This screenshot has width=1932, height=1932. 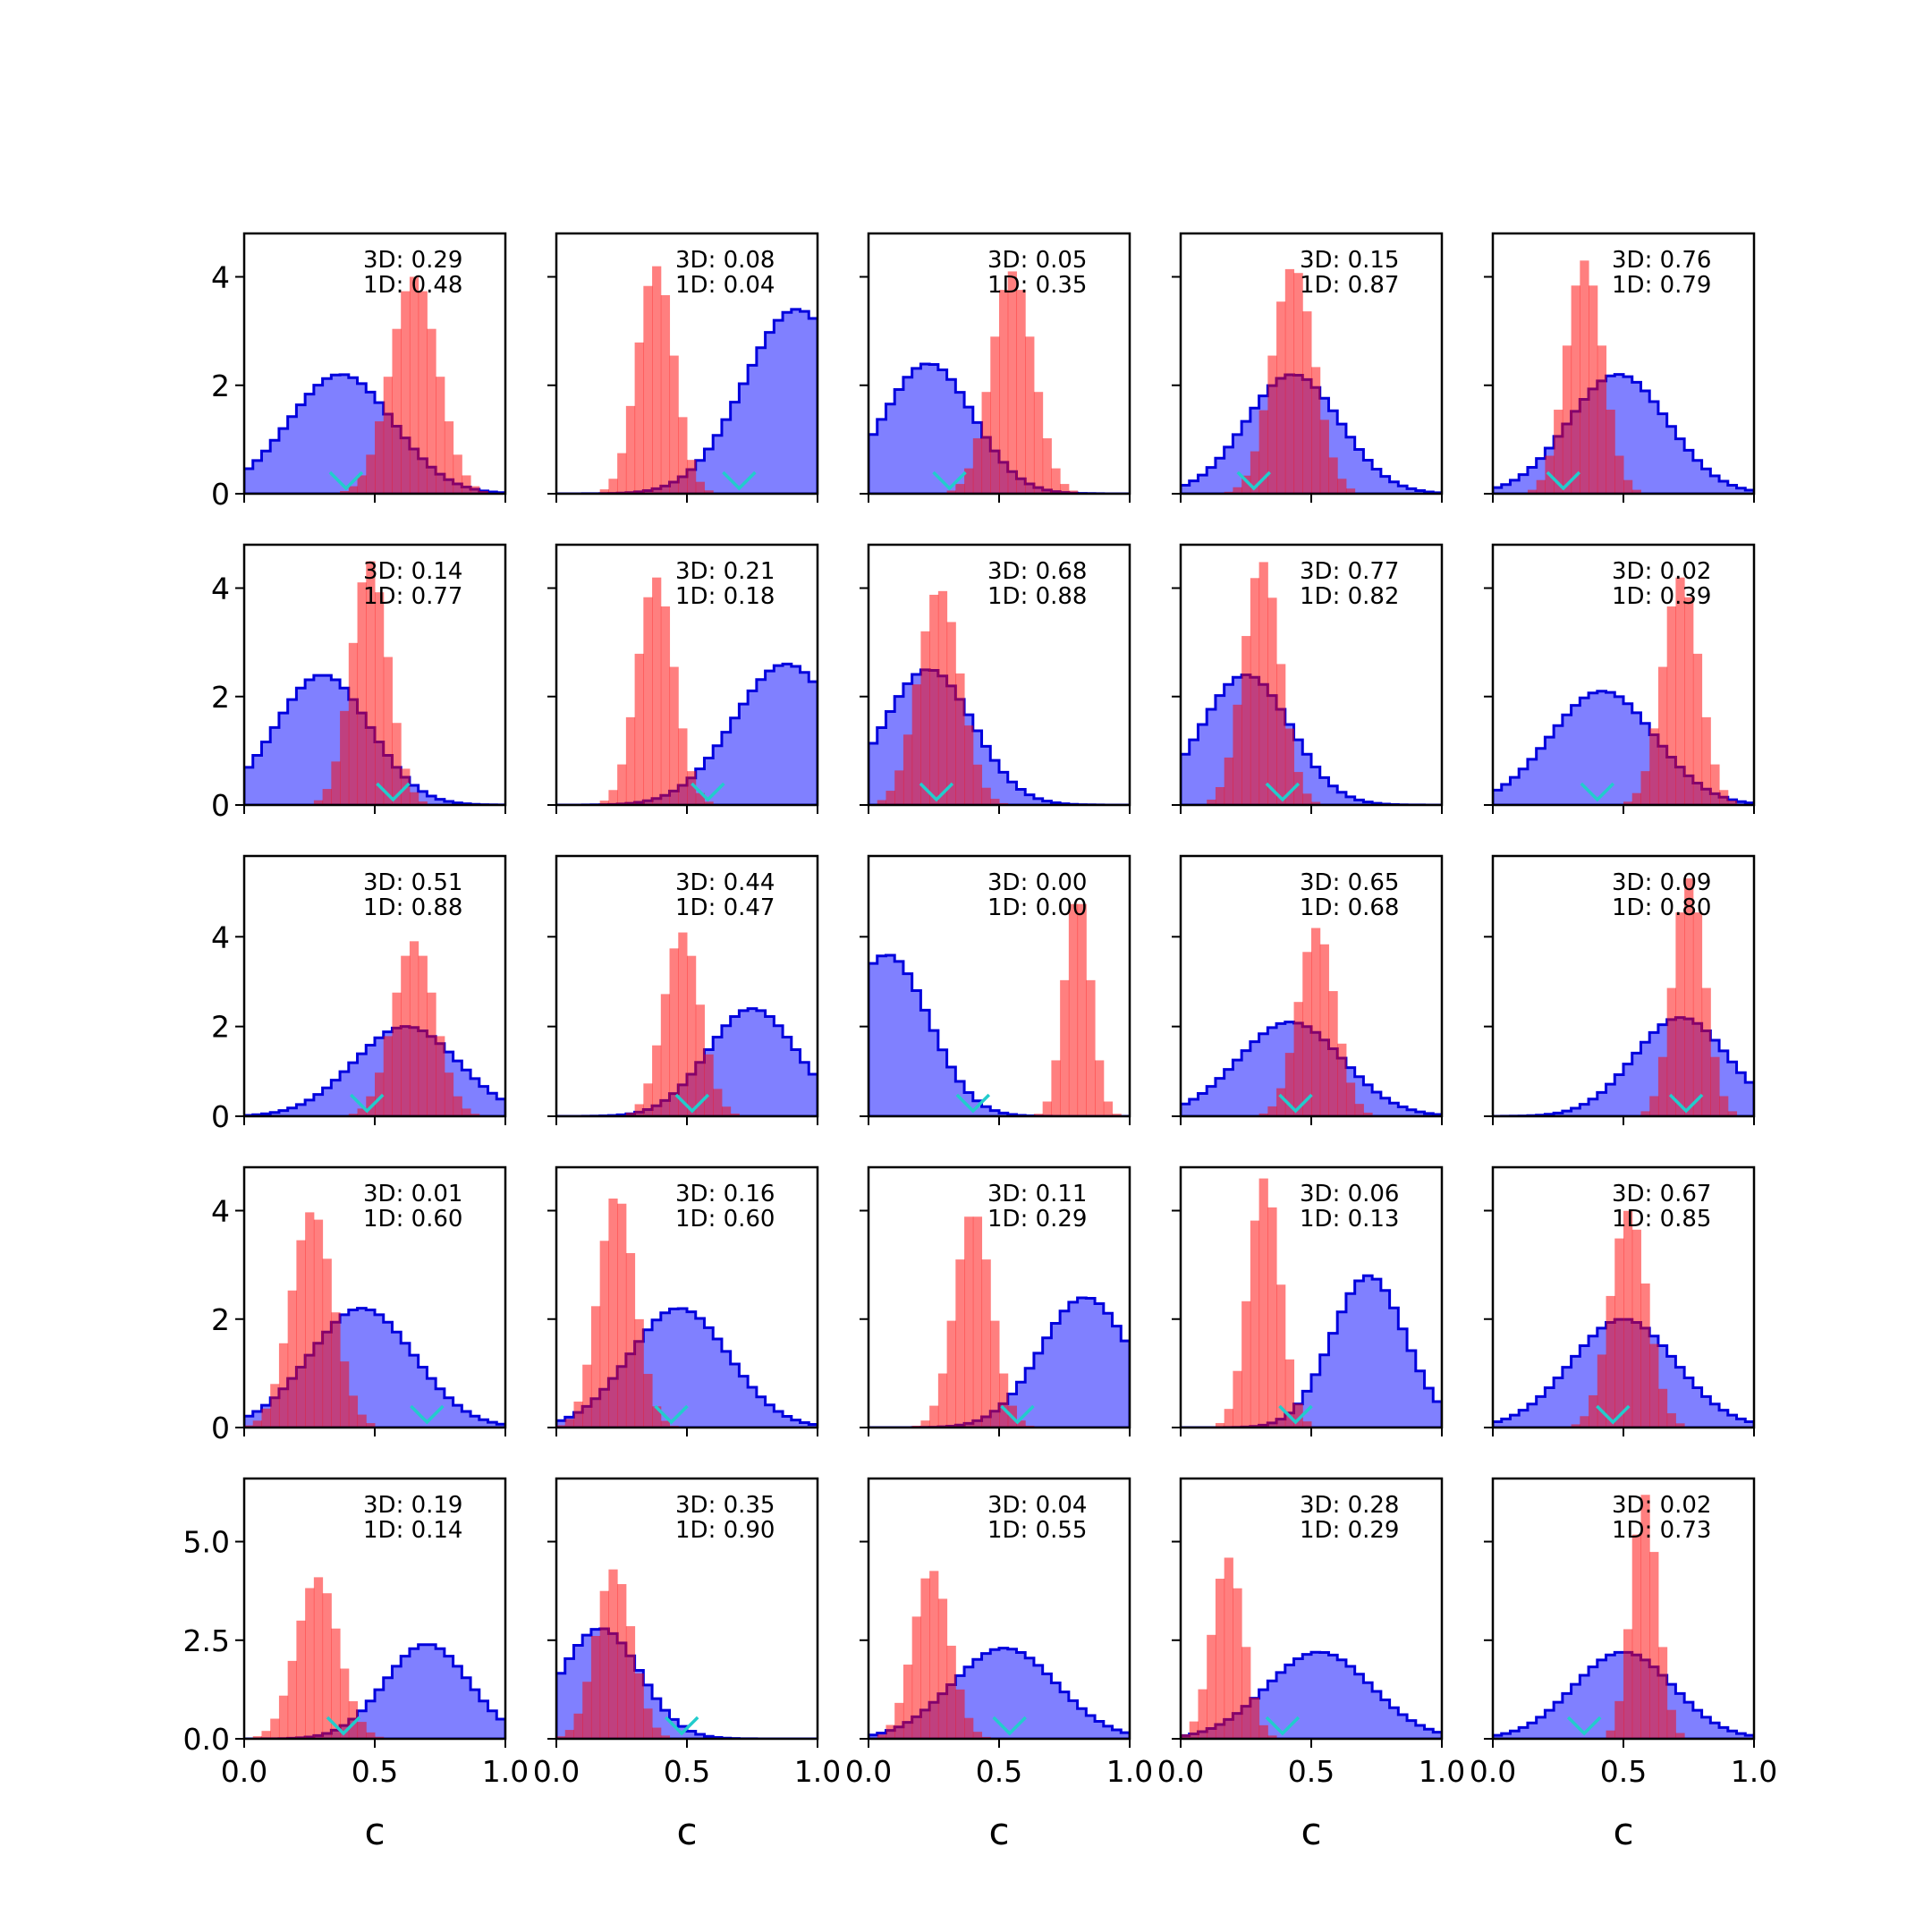 What do you see at coordinates (1493, 1771) in the screenshot?
I see `x-tick-label: 0.0` at bounding box center [1493, 1771].